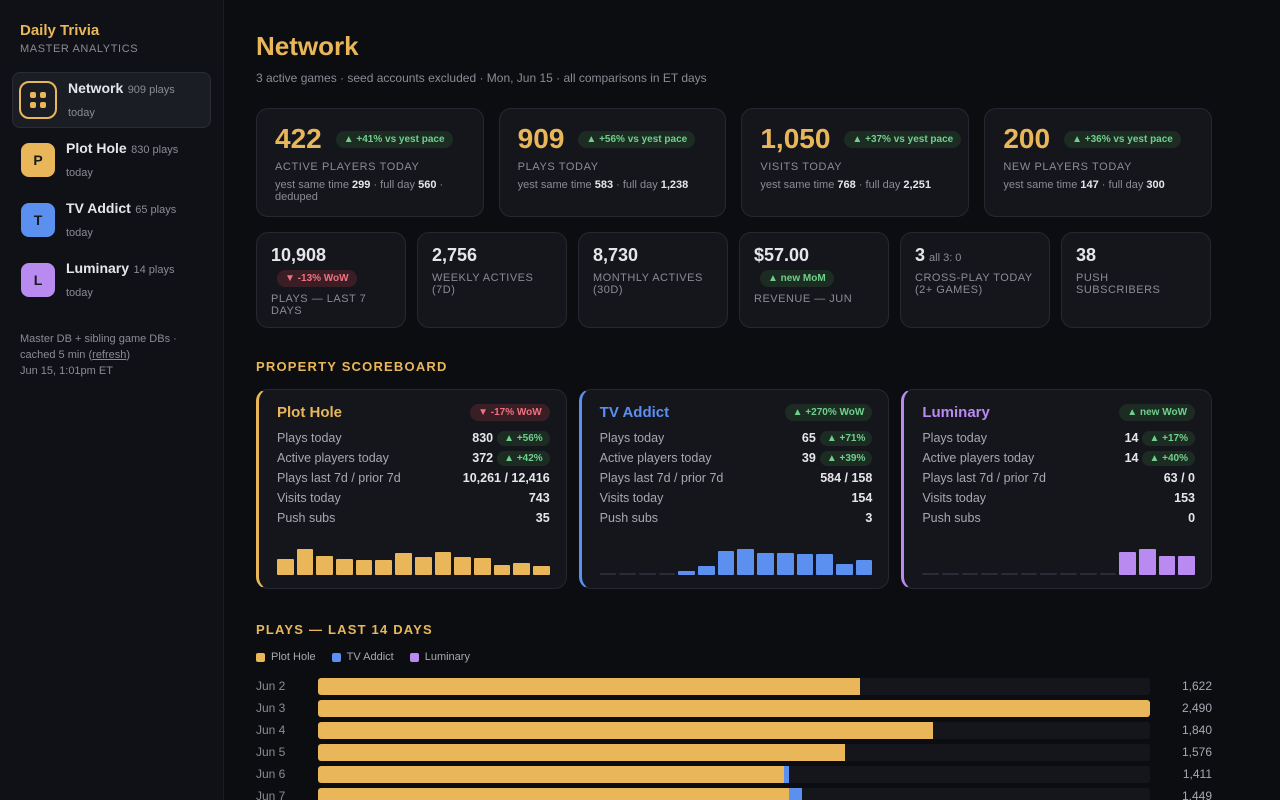  Describe the element at coordinates (1196, 708) in the screenshot. I see `chart-total-label: 2,490` at that location.